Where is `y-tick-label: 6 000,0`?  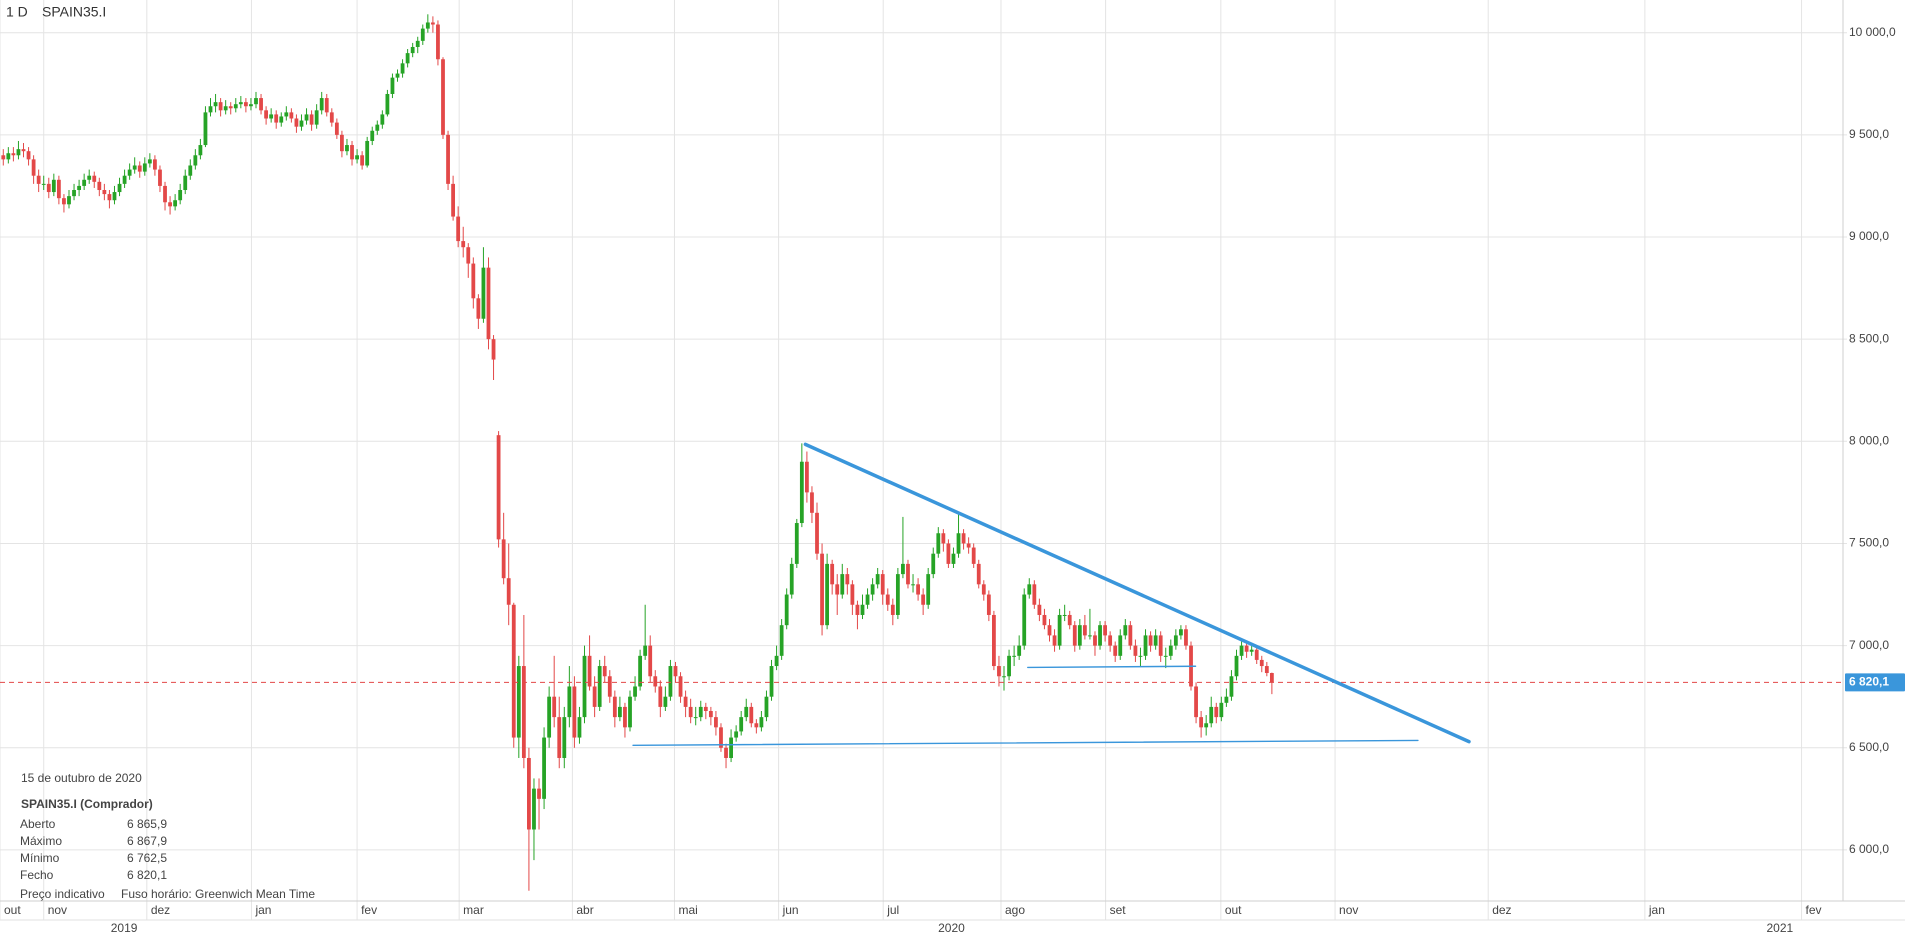 y-tick-label: 6 000,0 is located at coordinates (1869, 849).